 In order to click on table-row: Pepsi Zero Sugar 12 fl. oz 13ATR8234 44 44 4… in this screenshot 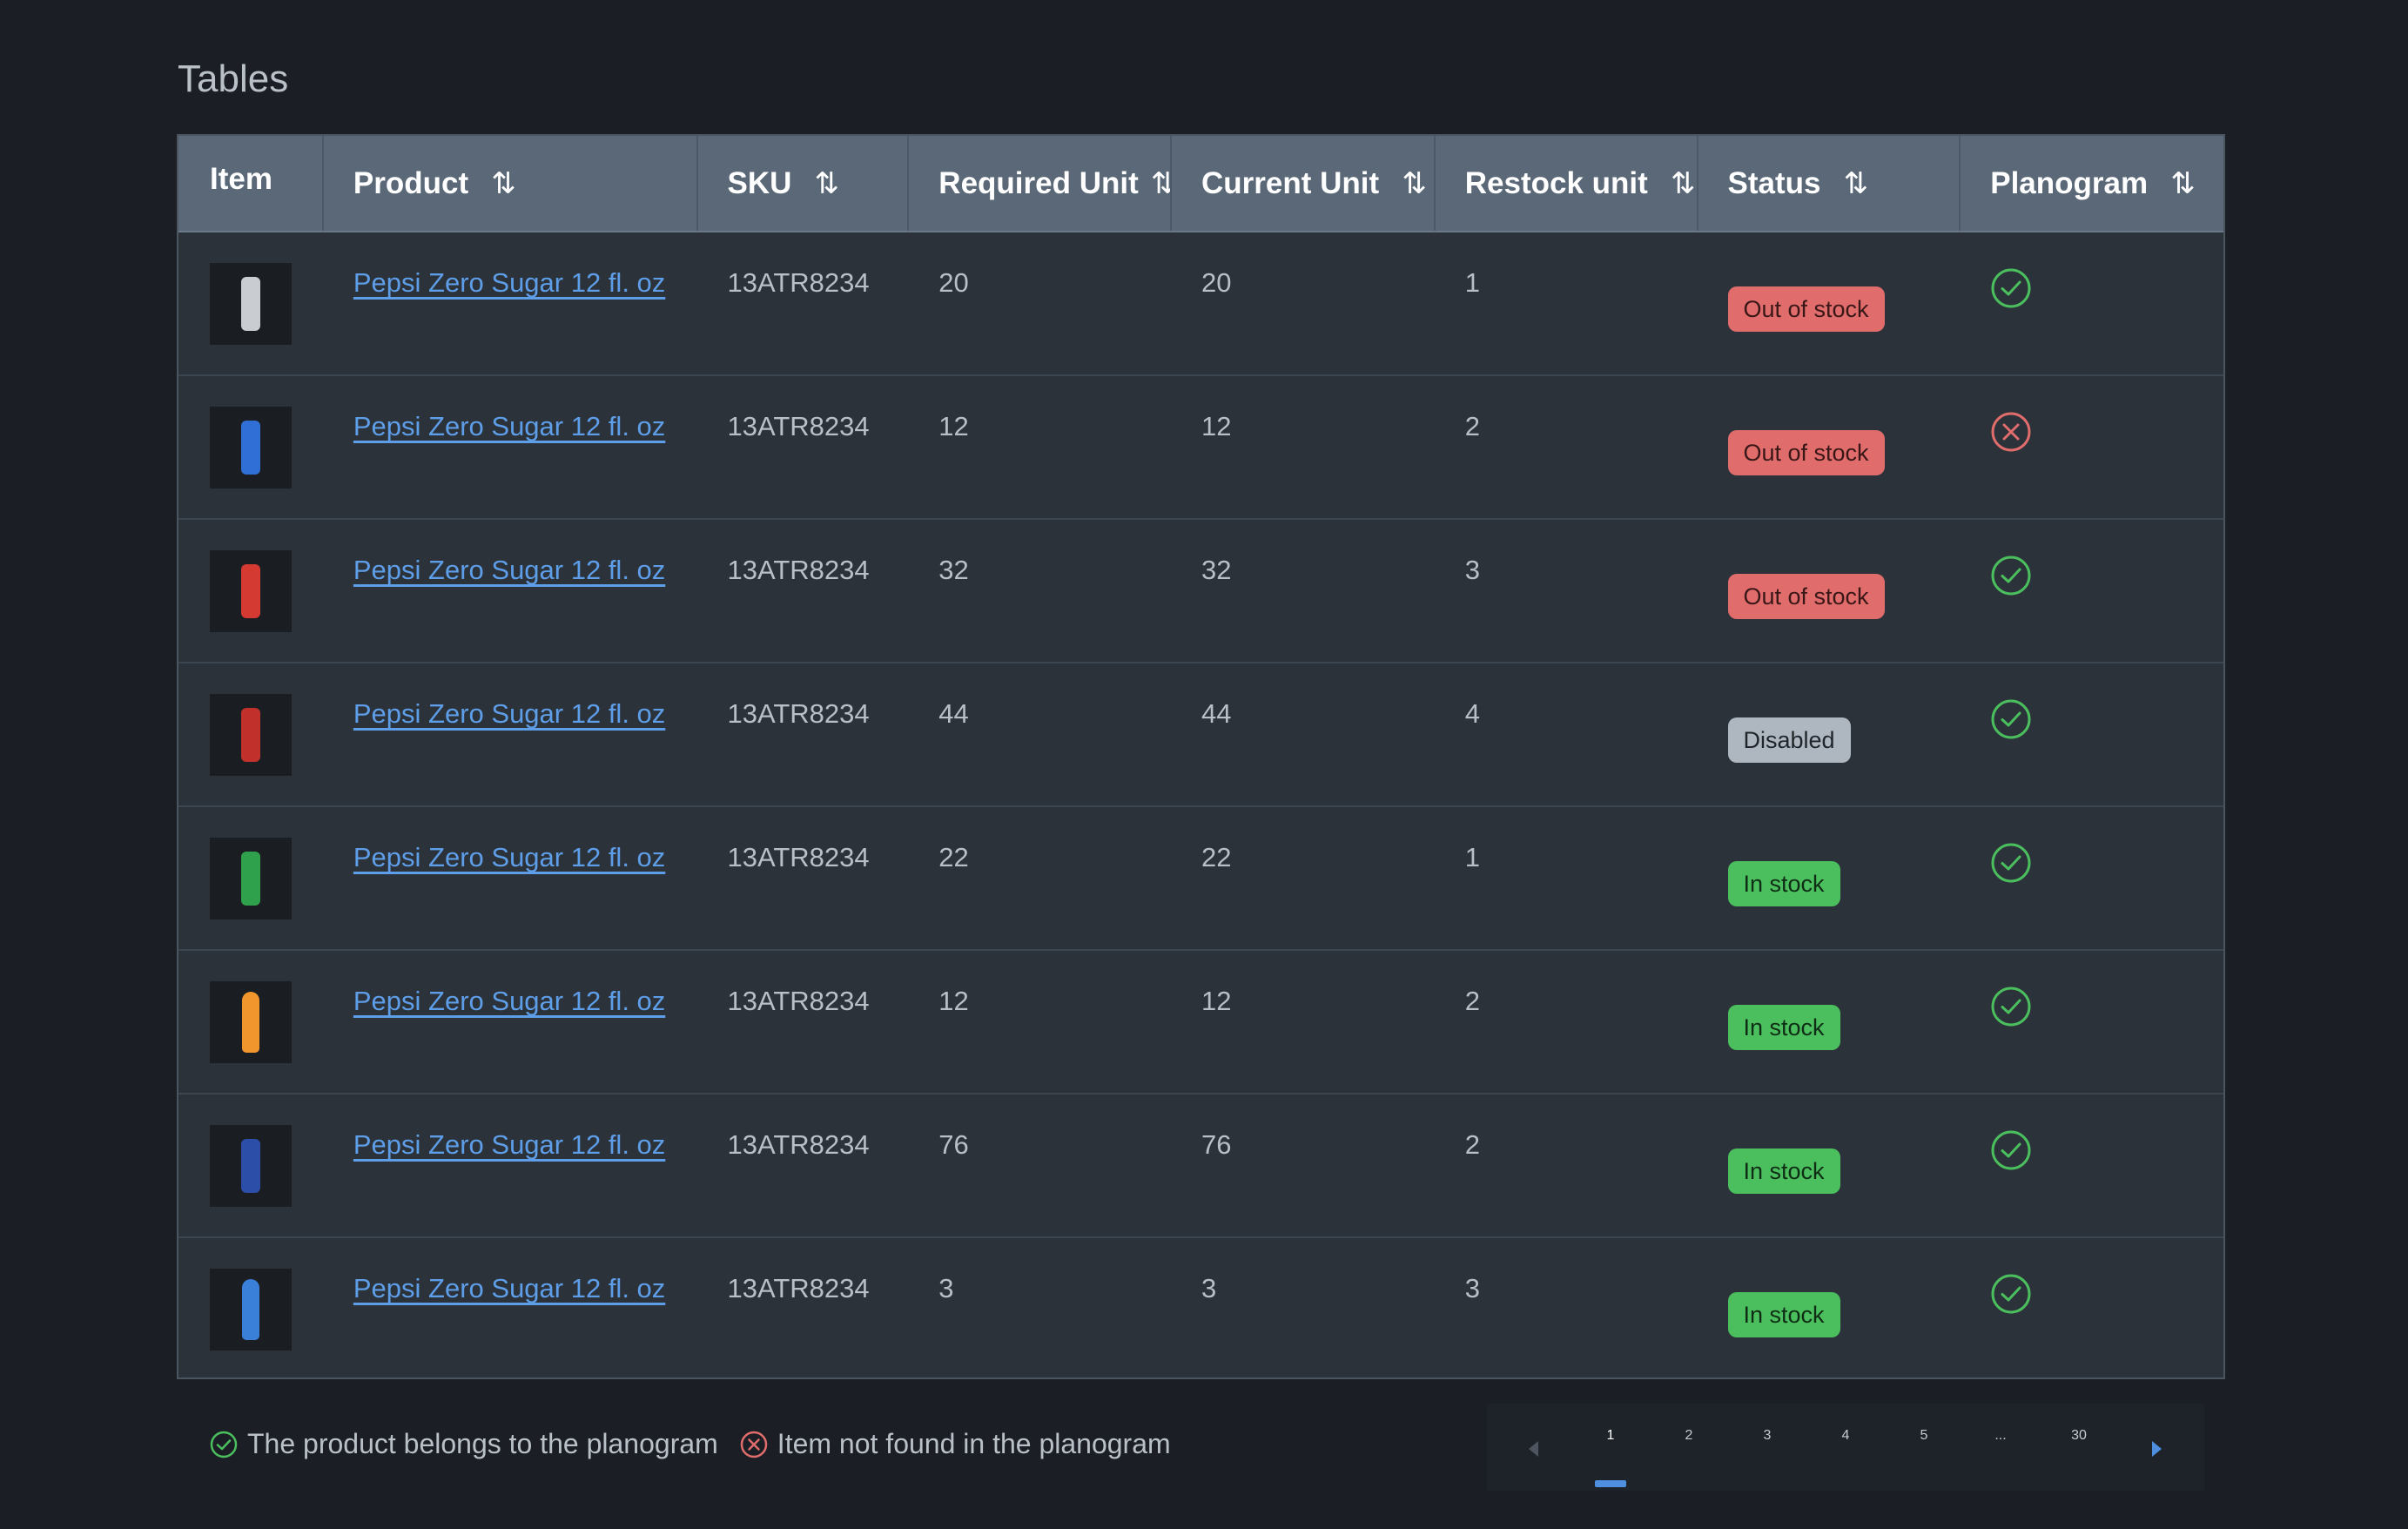, I will do `click(1200, 735)`.